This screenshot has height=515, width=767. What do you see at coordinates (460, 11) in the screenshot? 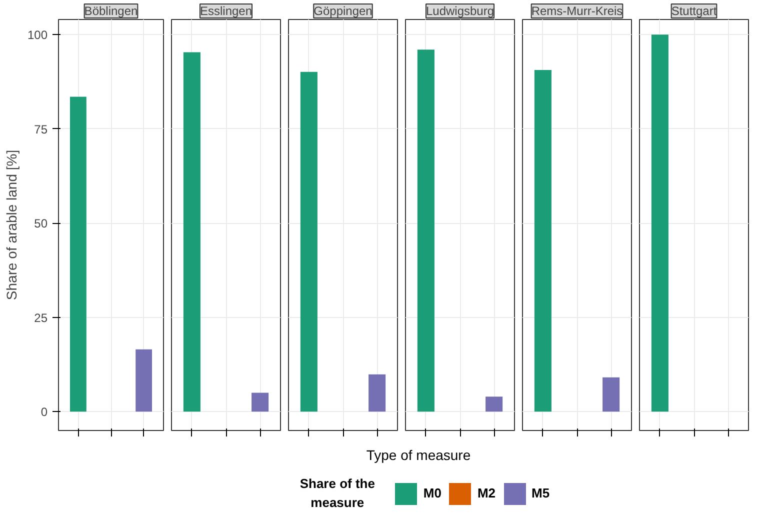
I see `x-tick-label: Ludwigsburg` at bounding box center [460, 11].